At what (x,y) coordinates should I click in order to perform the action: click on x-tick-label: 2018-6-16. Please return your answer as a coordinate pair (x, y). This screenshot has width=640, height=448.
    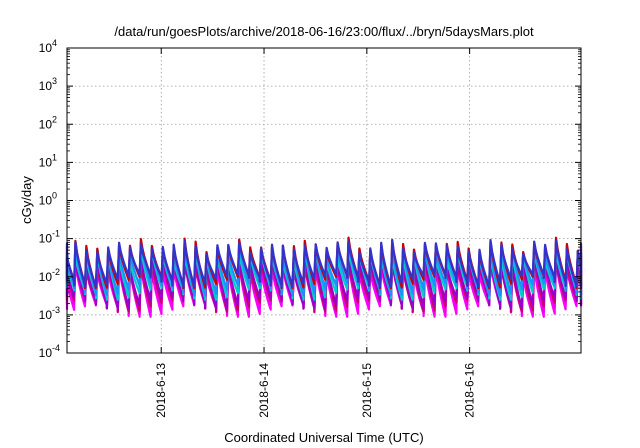
    Looking at the image, I should click on (470, 390).